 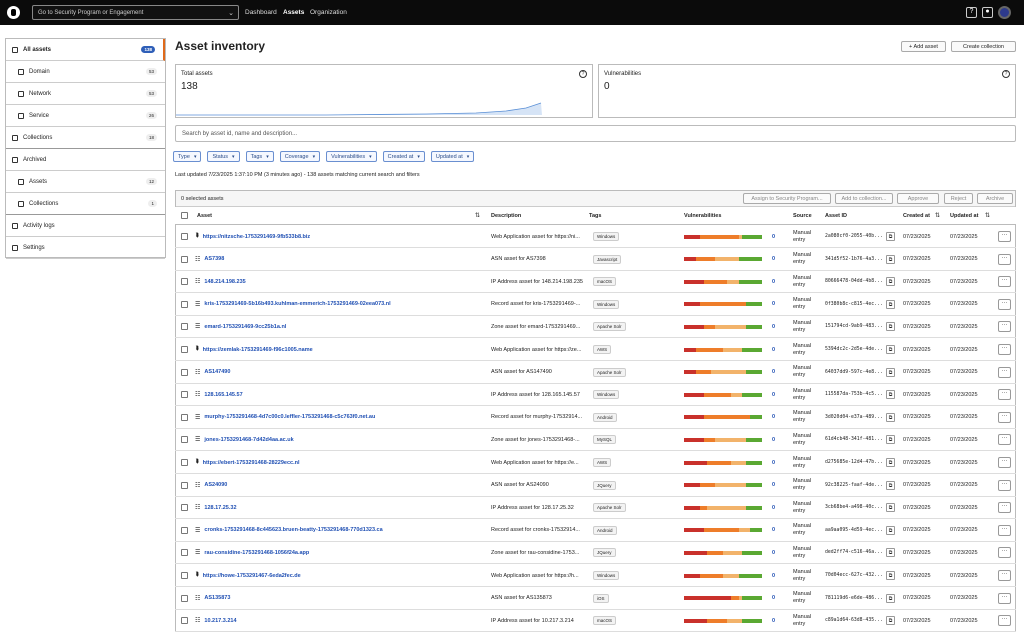 I want to click on column-header: Created at, so click(x=916, y=216).